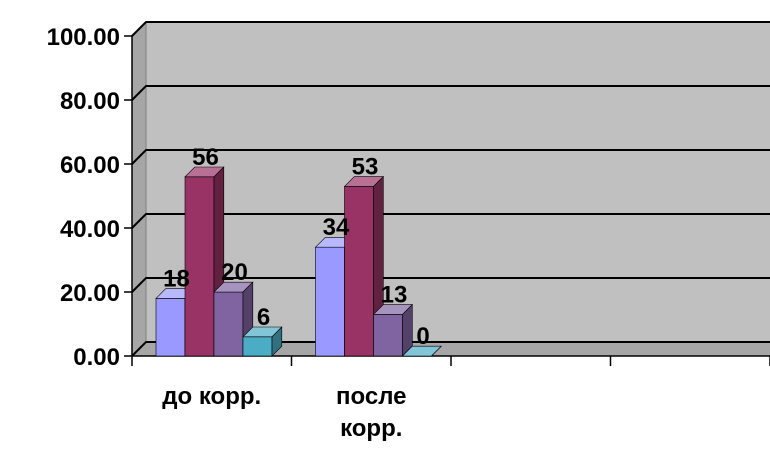 The width and height of the screenshot is (770, 453). What do you see at coordinates (336, 227) in the screenshot?
I see `data-label: 34` at bounding box center [336, 227].